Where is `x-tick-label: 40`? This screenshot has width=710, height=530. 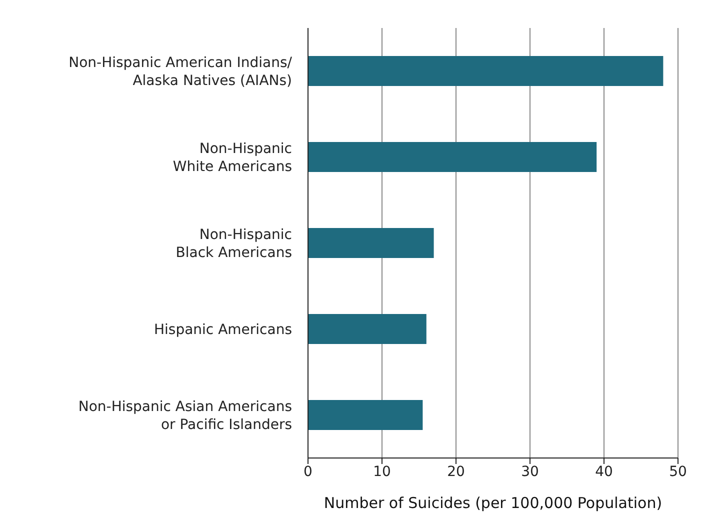 x-tick-label: 40 is located at coordinates (604, 472).